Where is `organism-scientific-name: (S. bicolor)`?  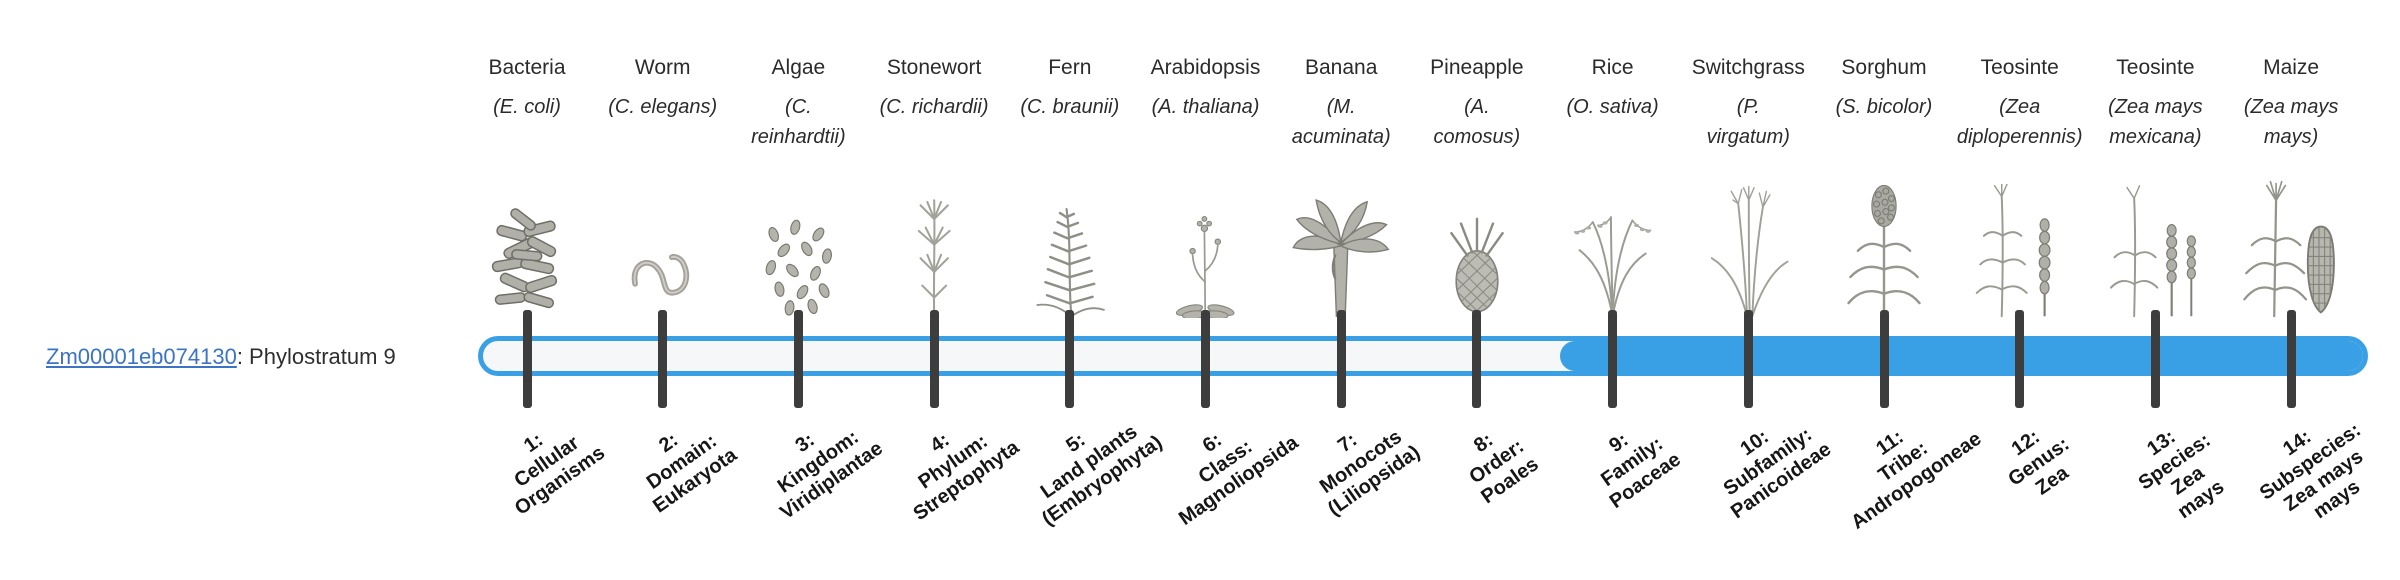
organism-scientific-name: (S. bicolor) is located at coordinates (1884, 107).